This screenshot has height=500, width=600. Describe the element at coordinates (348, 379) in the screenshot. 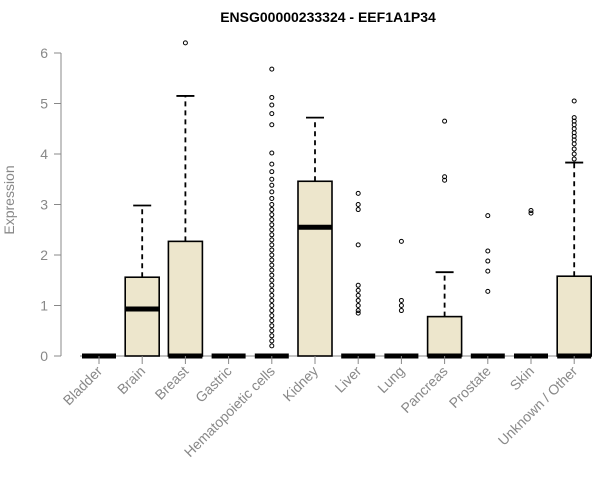

I see `x-tick-label: Liver` at that location.